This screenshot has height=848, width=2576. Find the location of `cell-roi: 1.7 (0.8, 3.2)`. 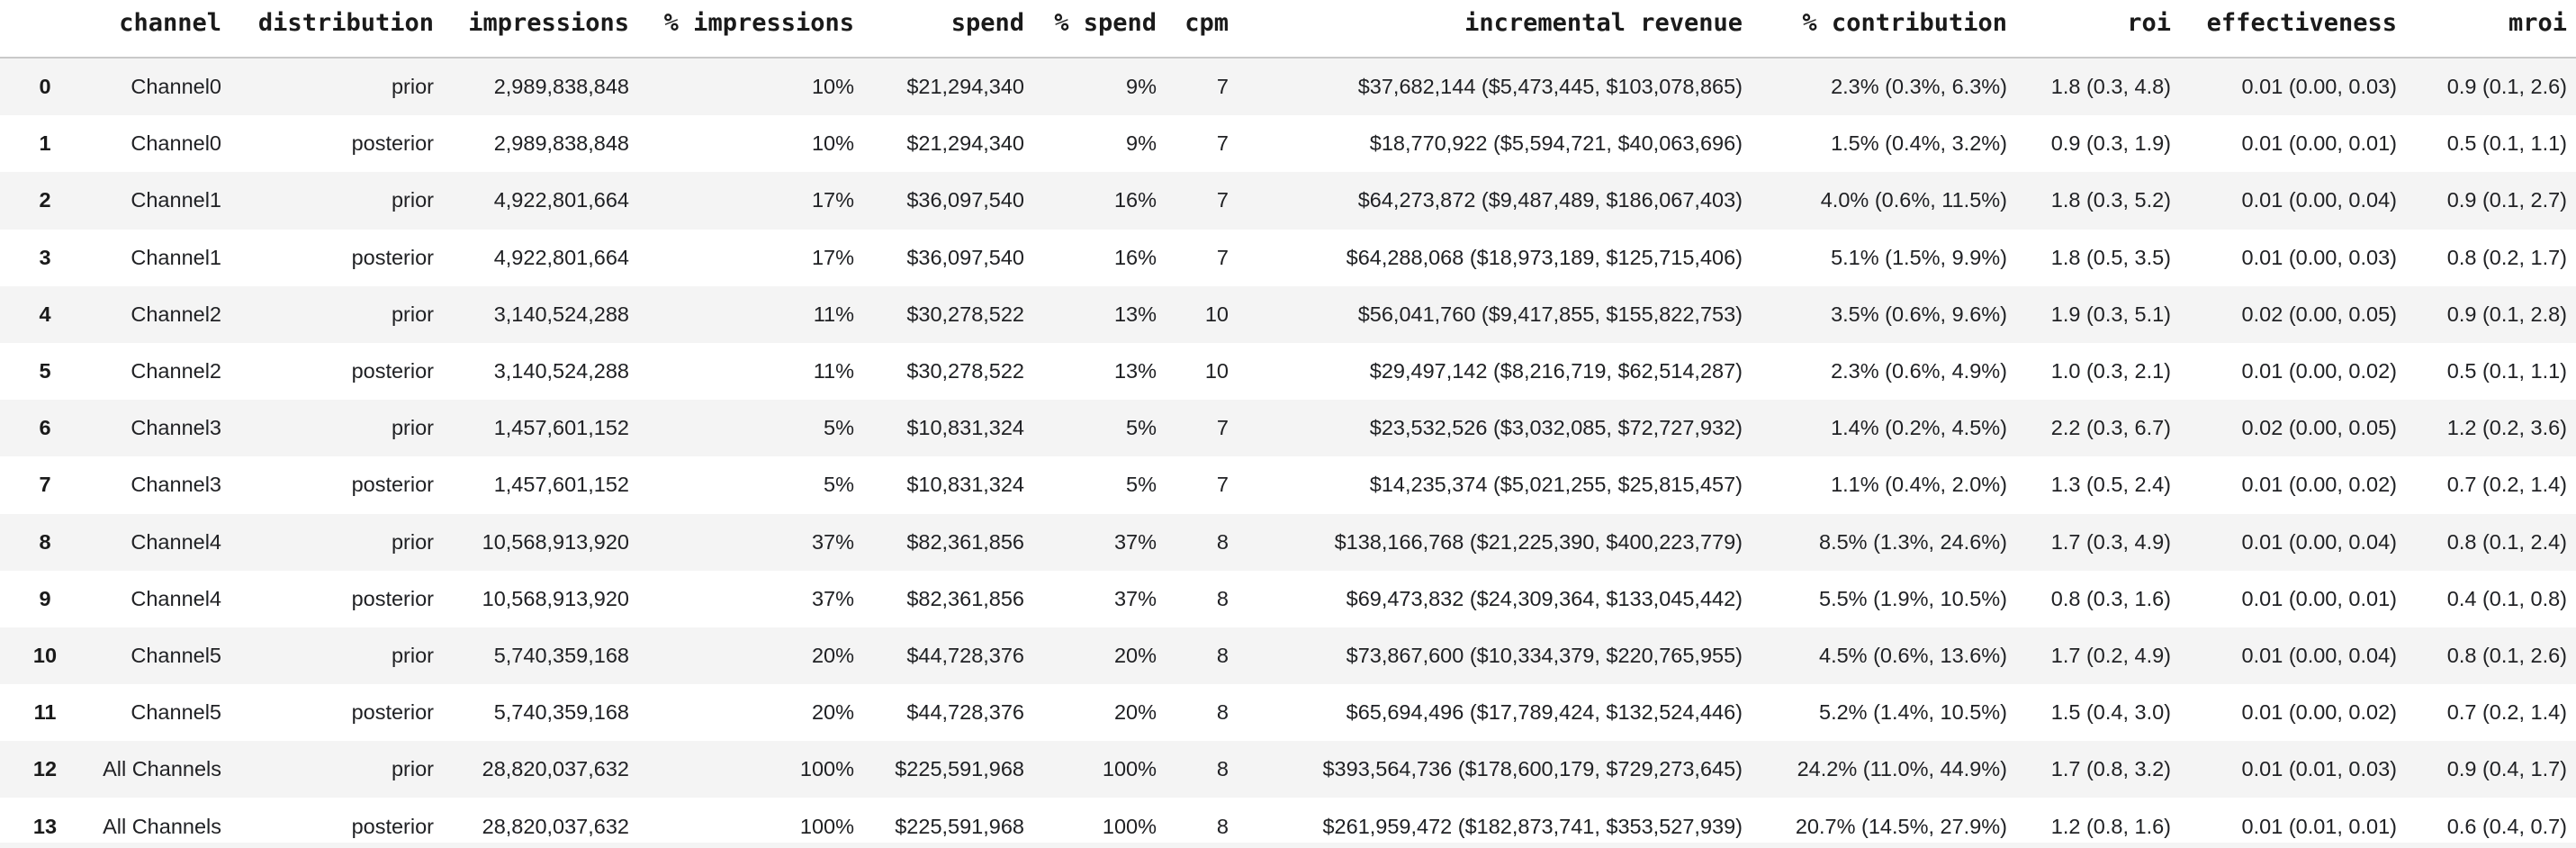

cell-roi: 1.7 (0.8, 3.2) is located at coordinates (2110, 769).